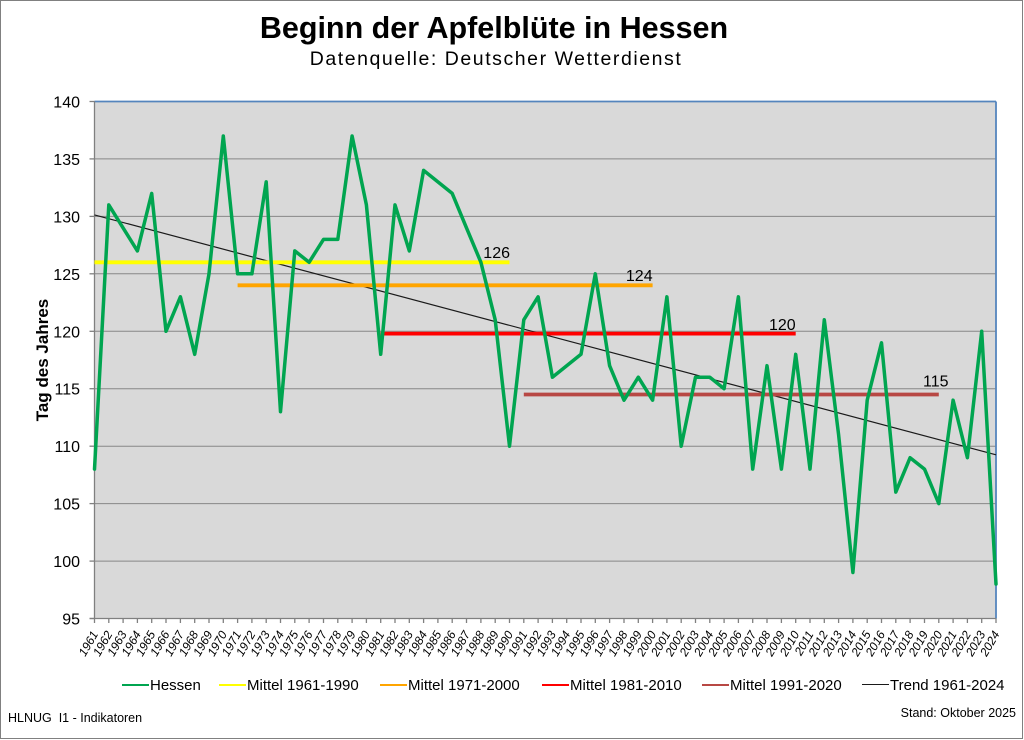 This screenshot has height=740, width=1024. What do you see at coordinates (639, 276) in the screenshot?
I see `svg-text: 124` at bounding box center [639, 276].